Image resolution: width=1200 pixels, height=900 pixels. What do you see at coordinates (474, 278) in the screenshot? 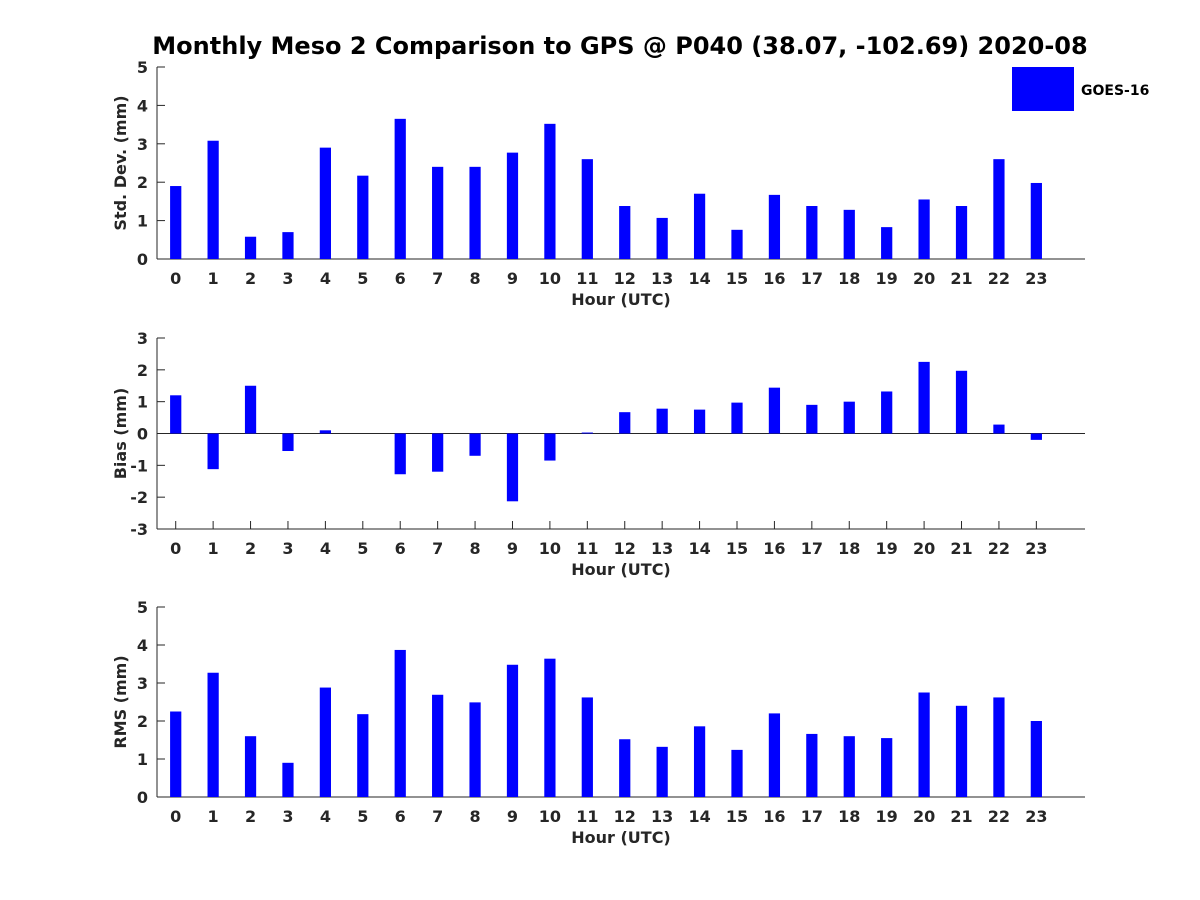
I see `std-dev-x-tick-label: 8` at bounding box center [474, 278].